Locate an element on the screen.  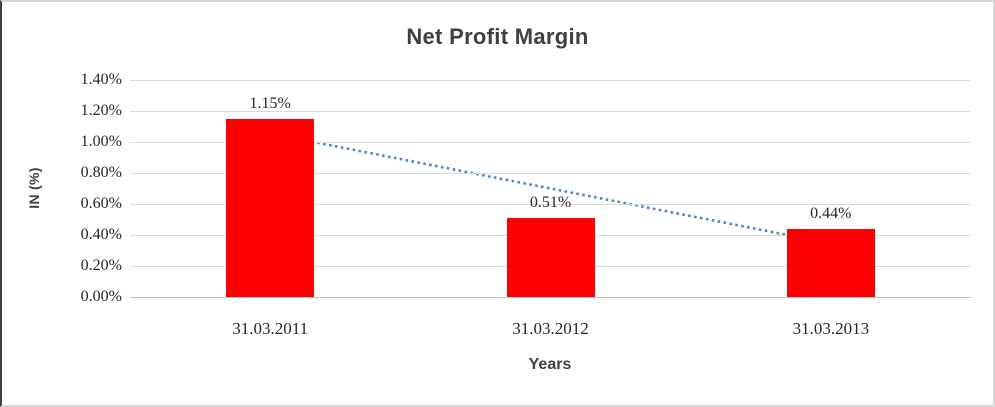
y-tick-label: 1.40% is located at coordinates (101, 79).